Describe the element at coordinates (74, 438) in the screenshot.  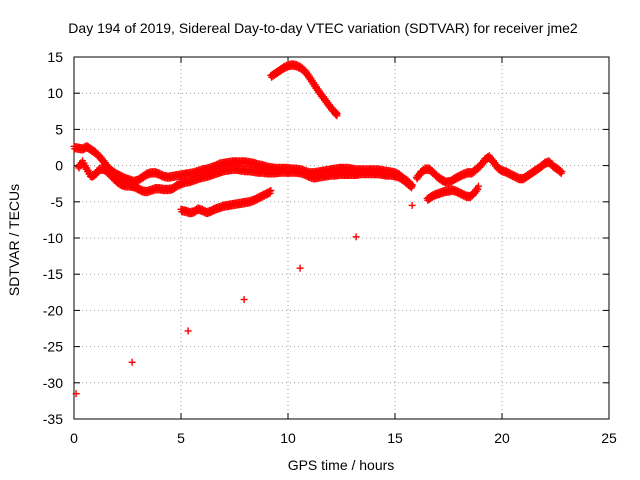
I see `x-tick-label: 0` at that location.